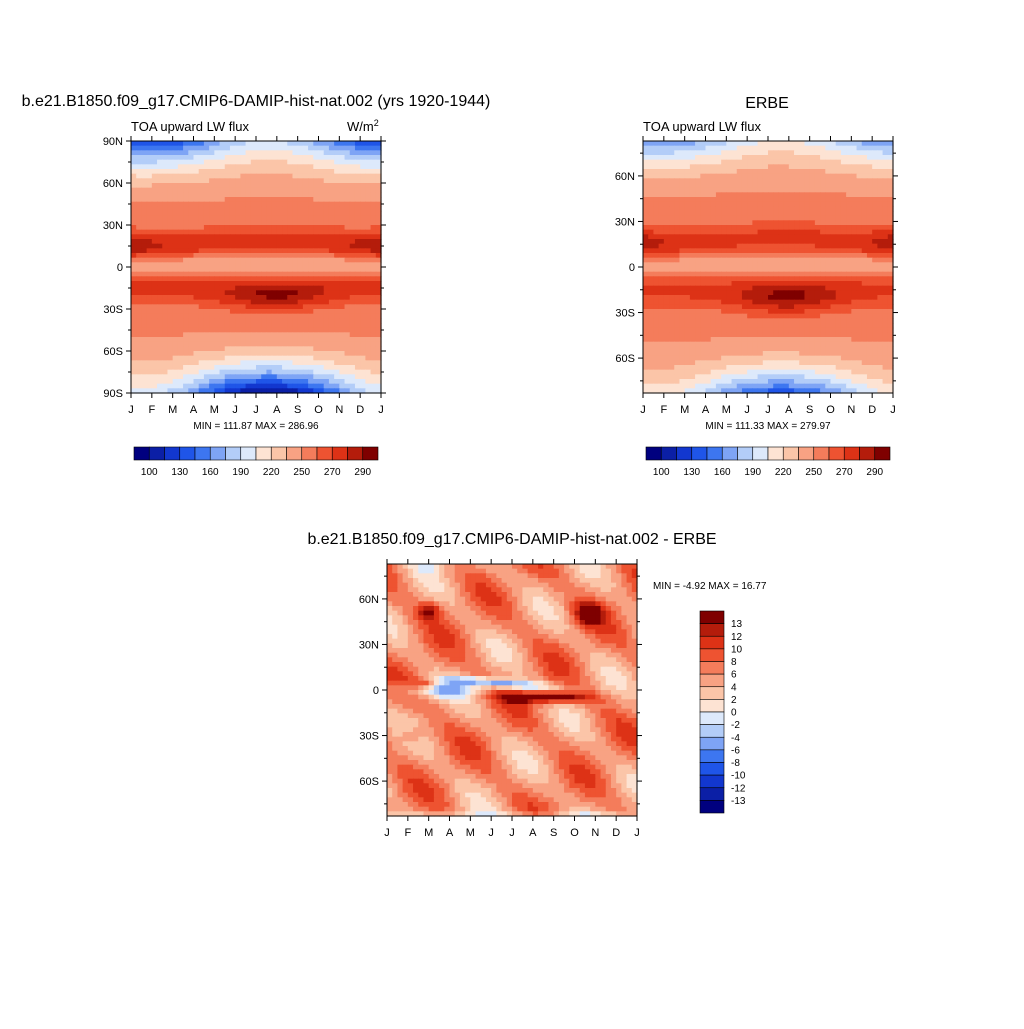 The width and height of the screenshot is (1024, 1029). Describe the element at coordinates (113, 142) in the screenshot. I see `panel1-ytick-label: 90N` at that location.